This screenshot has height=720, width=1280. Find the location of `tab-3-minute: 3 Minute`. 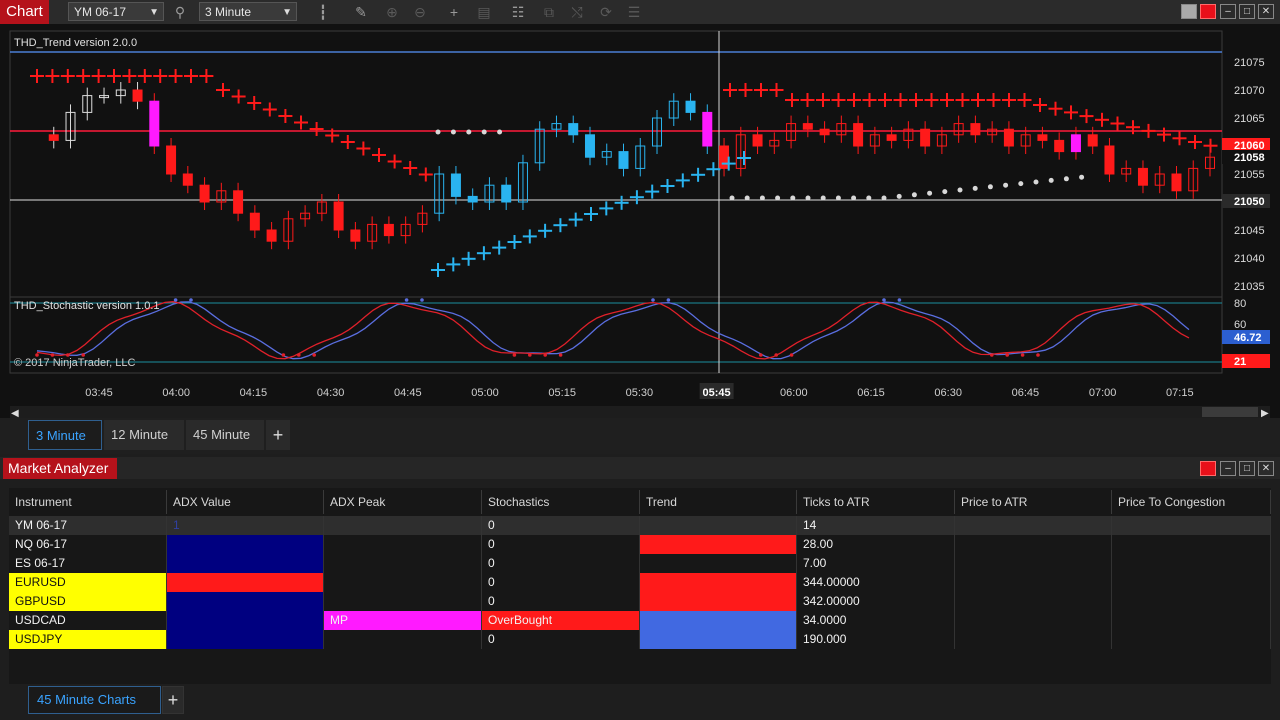

tab-3-minute: 3 Minute is located at coordinates (65, 435).